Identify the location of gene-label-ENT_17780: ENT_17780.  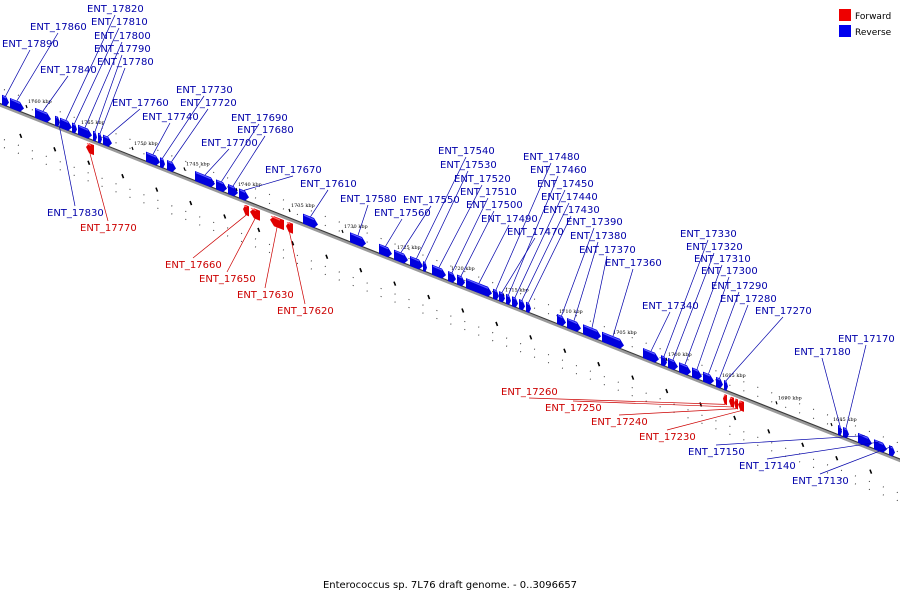
(125, 62).